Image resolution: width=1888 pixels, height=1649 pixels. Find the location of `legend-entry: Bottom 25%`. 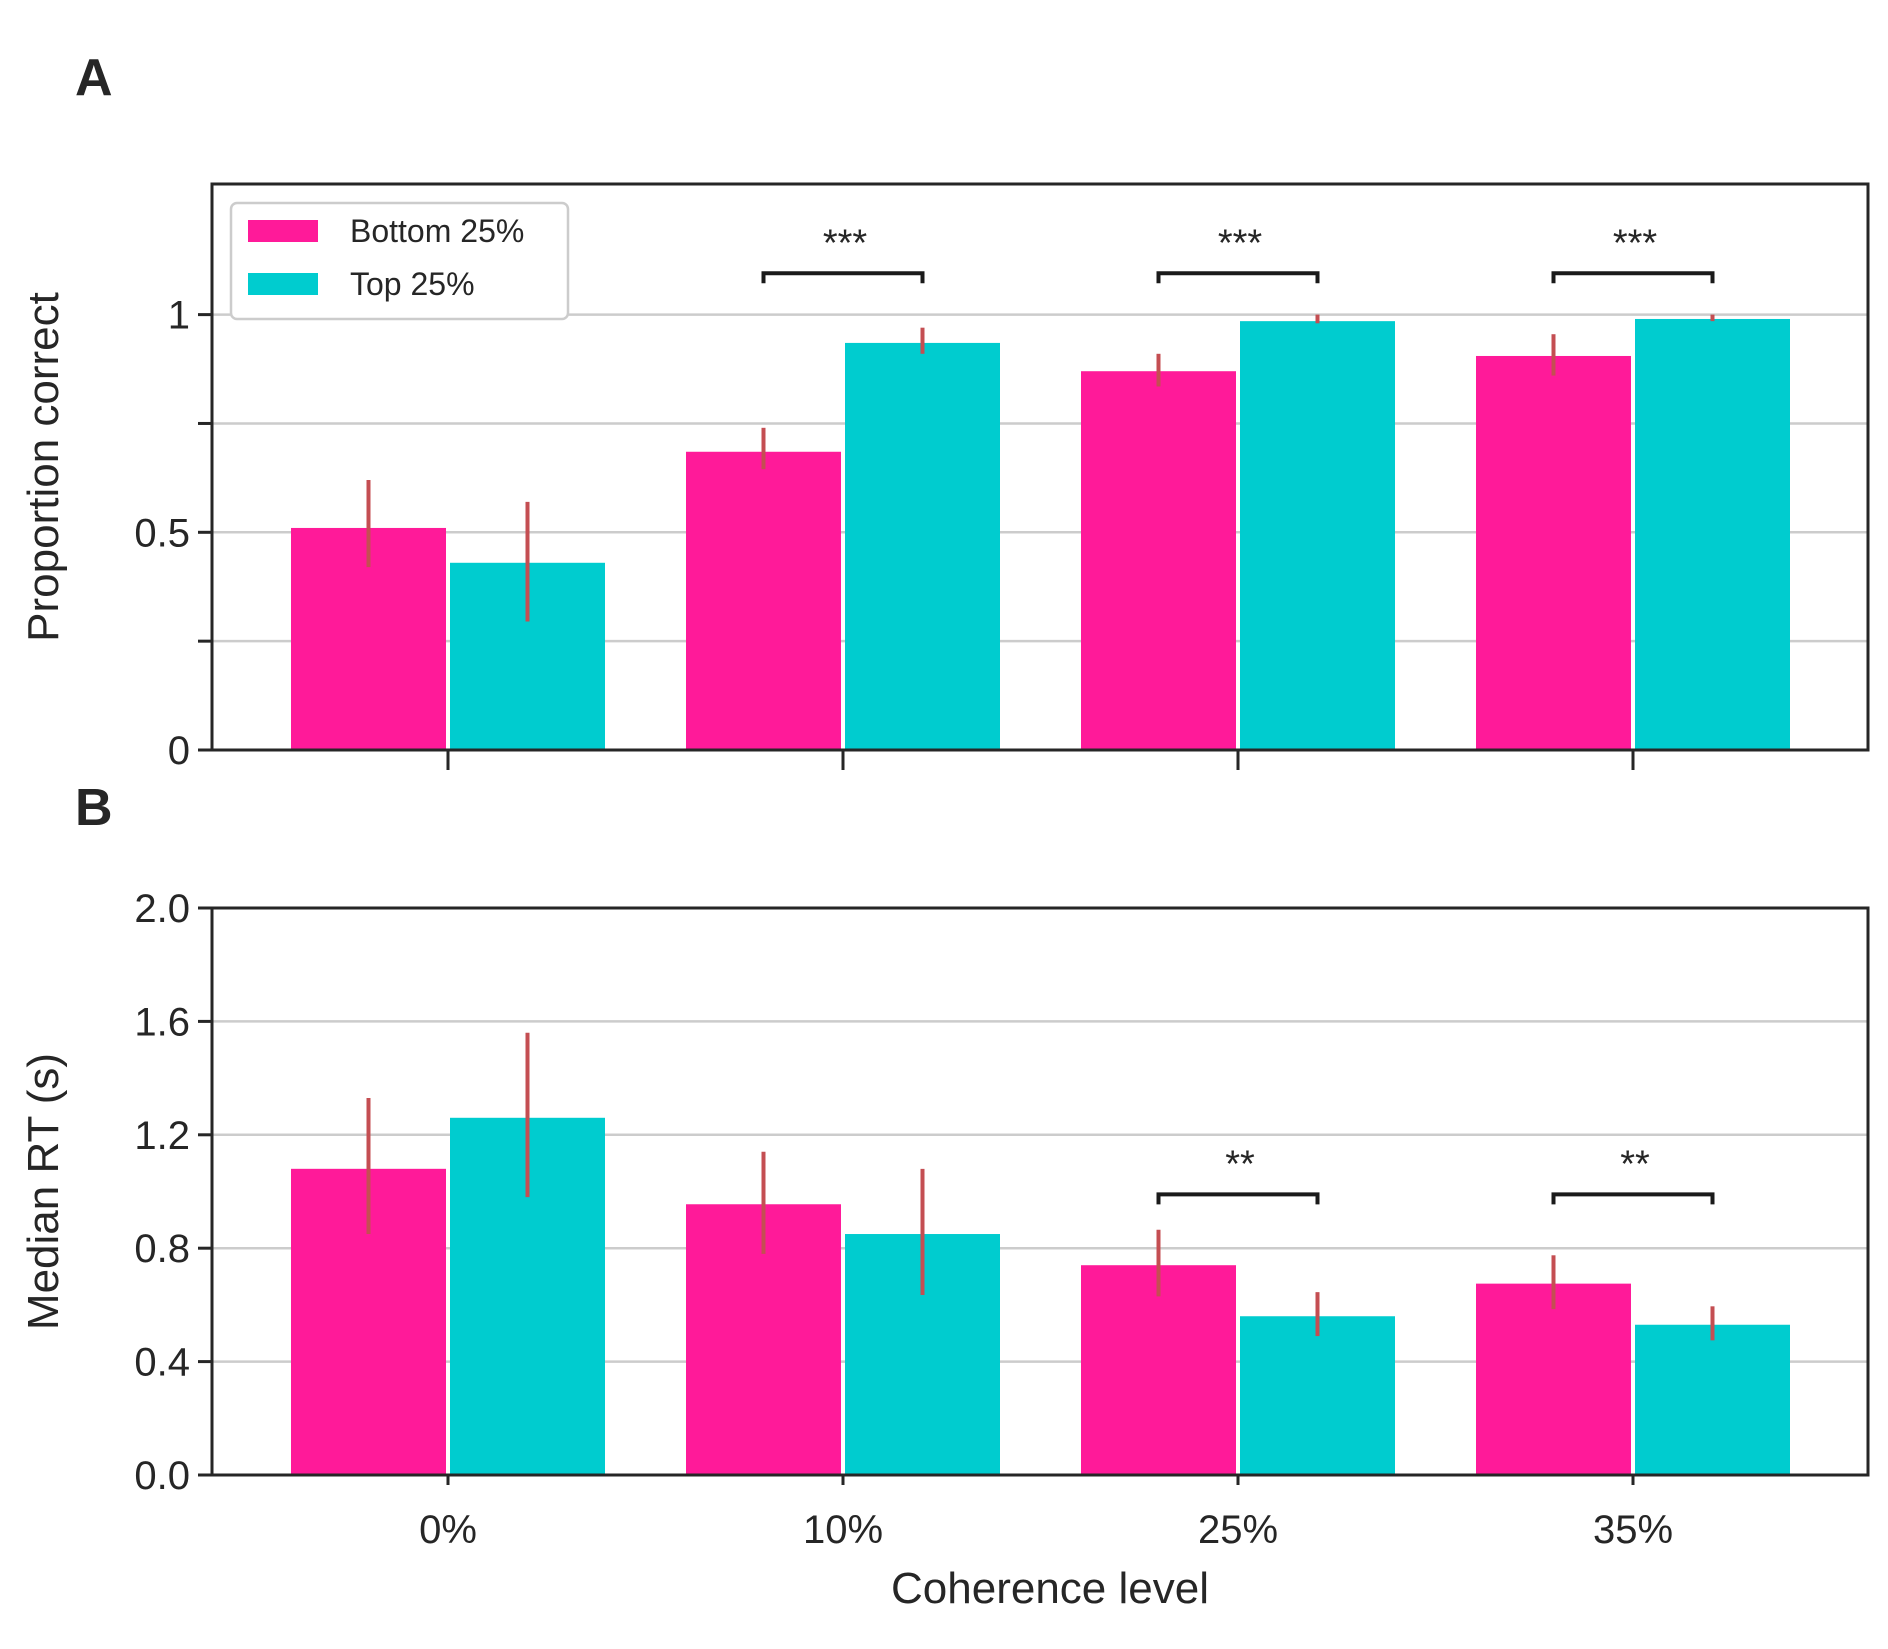

legend-entry: Bottom 25% is located at coordinates (437, 231).